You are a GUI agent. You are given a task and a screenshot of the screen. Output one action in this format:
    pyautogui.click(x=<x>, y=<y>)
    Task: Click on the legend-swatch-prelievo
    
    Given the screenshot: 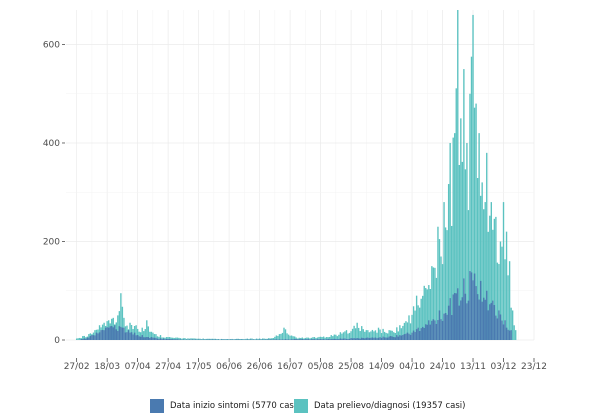 What is the action you would take?
    pyautogui.click(x=301, y=406)
    